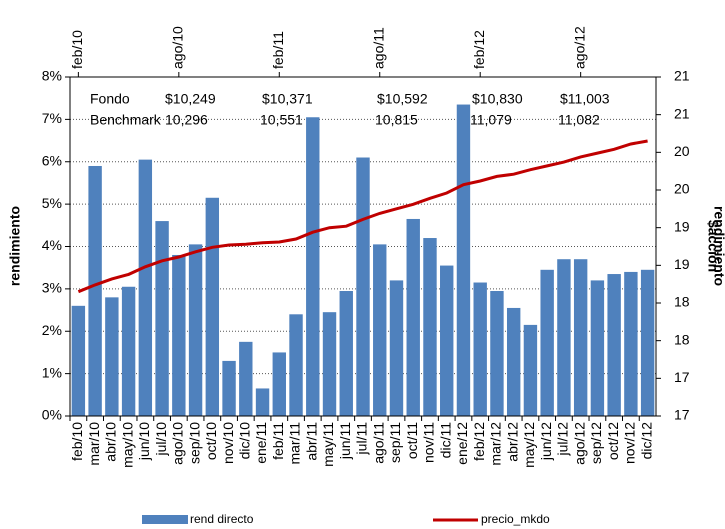  Describe the element at coordinates (111, 442) in the screenshot. I see `x-tick-label: abr/10` at that location.